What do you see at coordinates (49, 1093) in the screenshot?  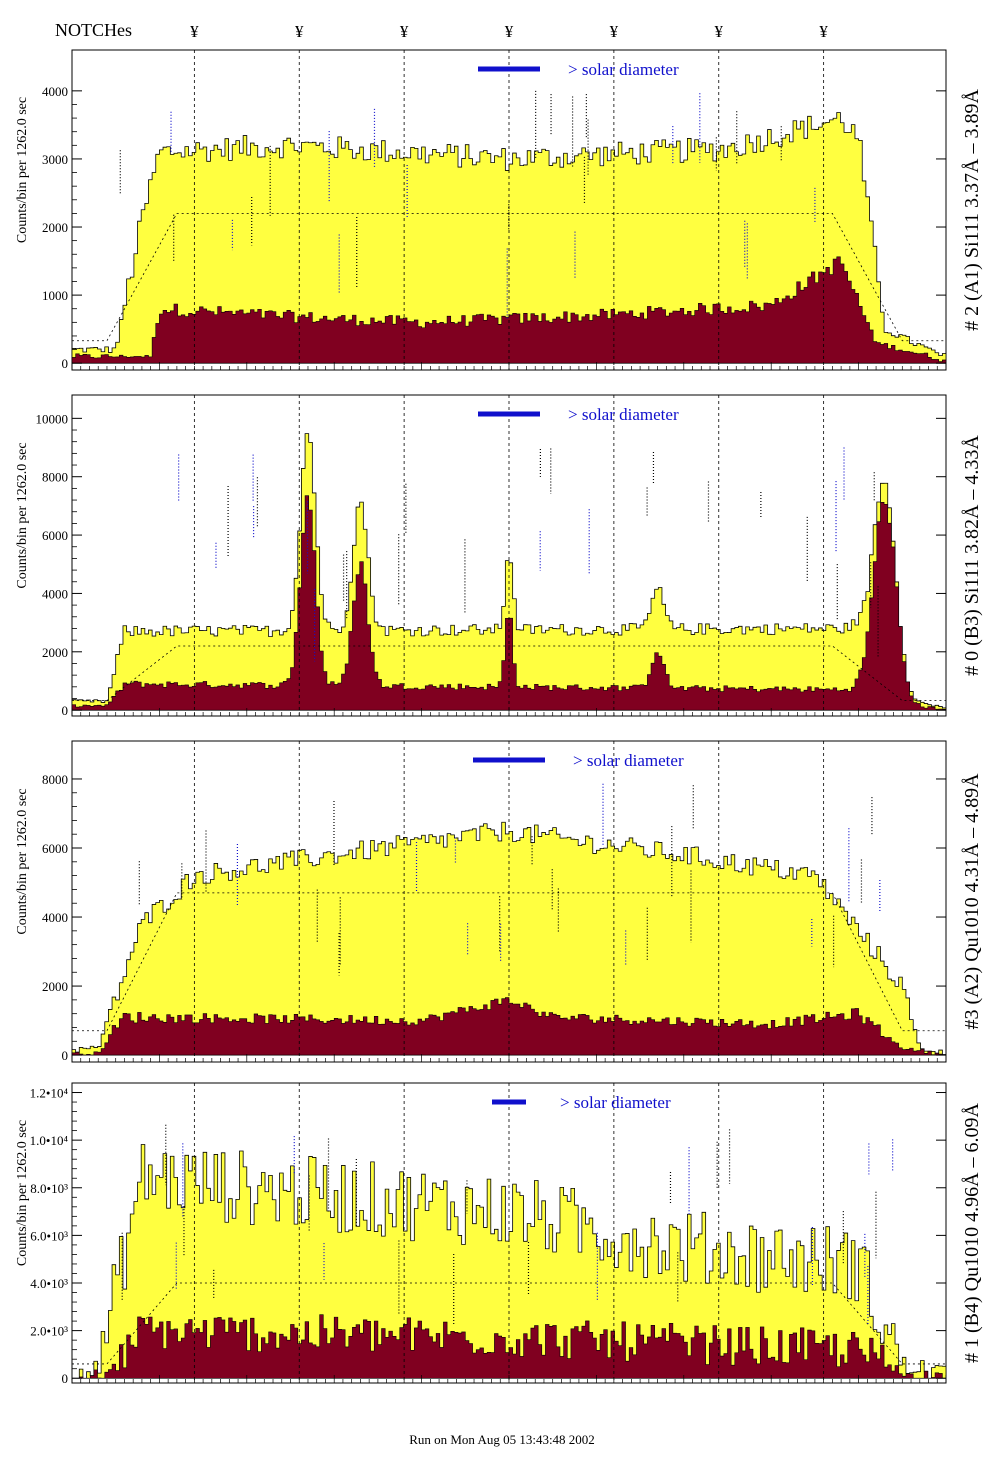 I see `y-tick-label: 1.2•10⁴` at bounding box center [49, 1093].